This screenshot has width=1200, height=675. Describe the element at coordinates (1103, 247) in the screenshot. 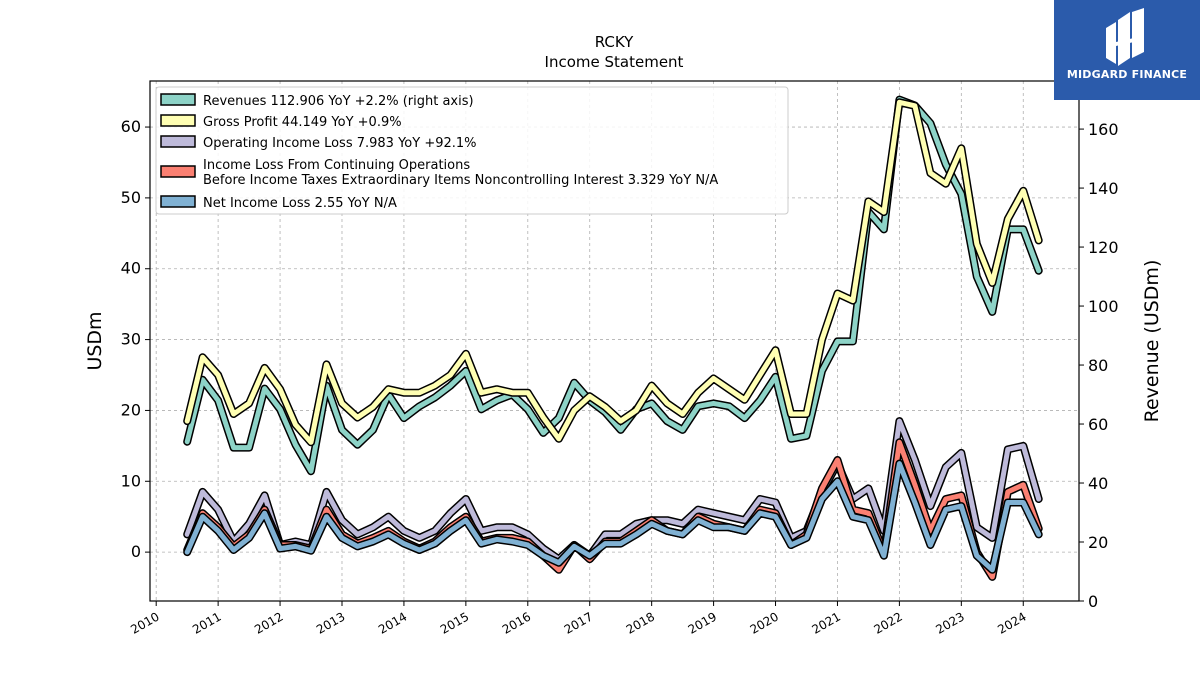

I see `right-tick-label: 120` at that location.